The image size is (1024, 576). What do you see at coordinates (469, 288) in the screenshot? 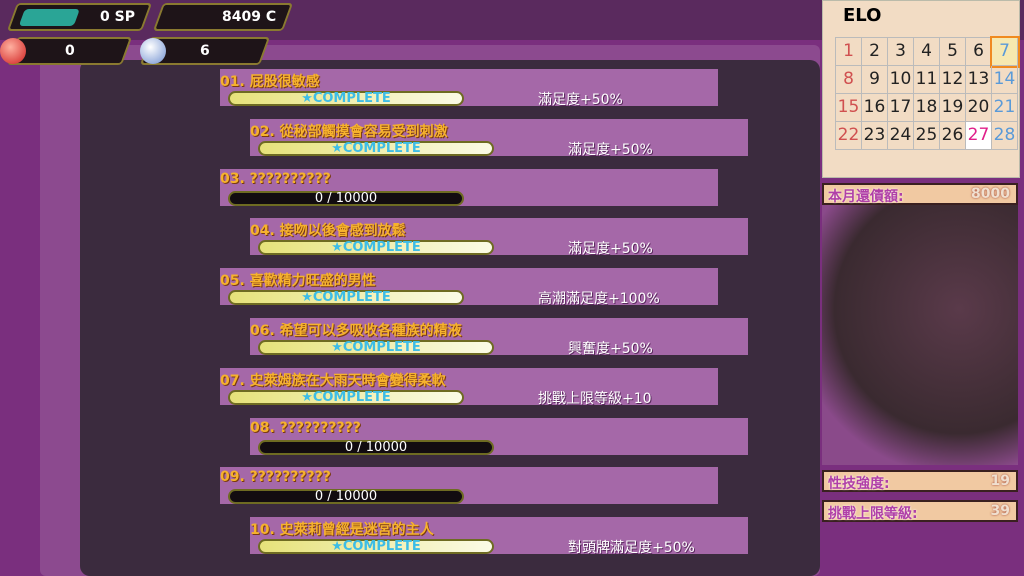
I see `quest-row: 05. 喜歡精力旺盛的男性 ★COMPLETE 高潮滿足度+100%` at bounding box center [469, 288].